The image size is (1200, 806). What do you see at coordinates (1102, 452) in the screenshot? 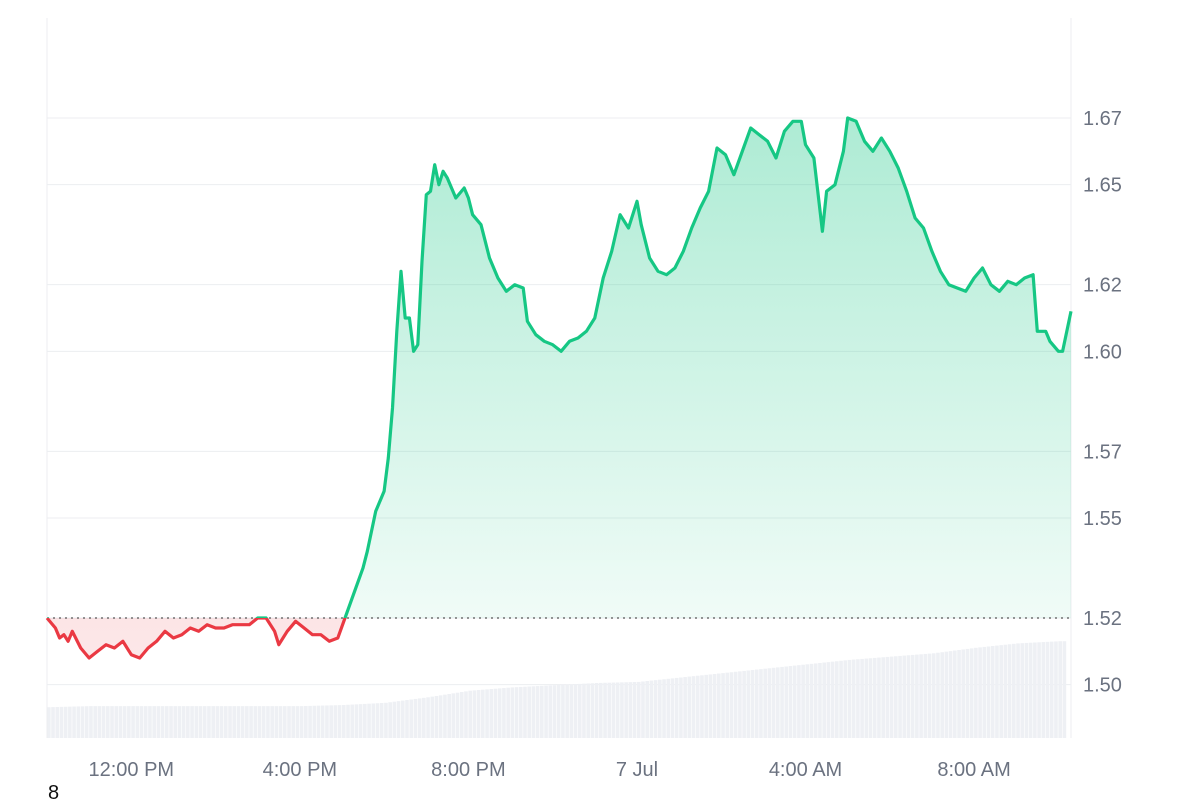
I see `y-tick-label: 1.57` at bounding box center [1102, 452].